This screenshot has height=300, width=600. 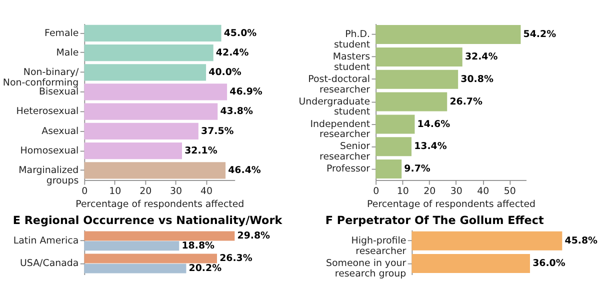 What do you see at coordinates (434, 124) in the screenshot?
I see `data-label: 14.6%` at bounding box center [434, 124].